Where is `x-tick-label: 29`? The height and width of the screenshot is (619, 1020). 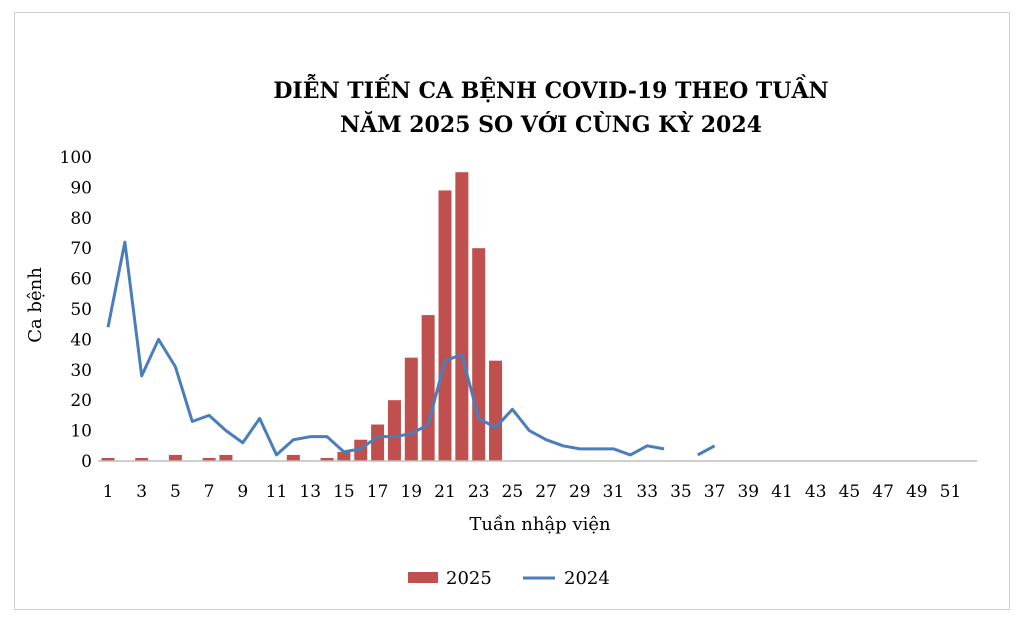 x-tick-label: 29 is located at coordinates (580, 492).